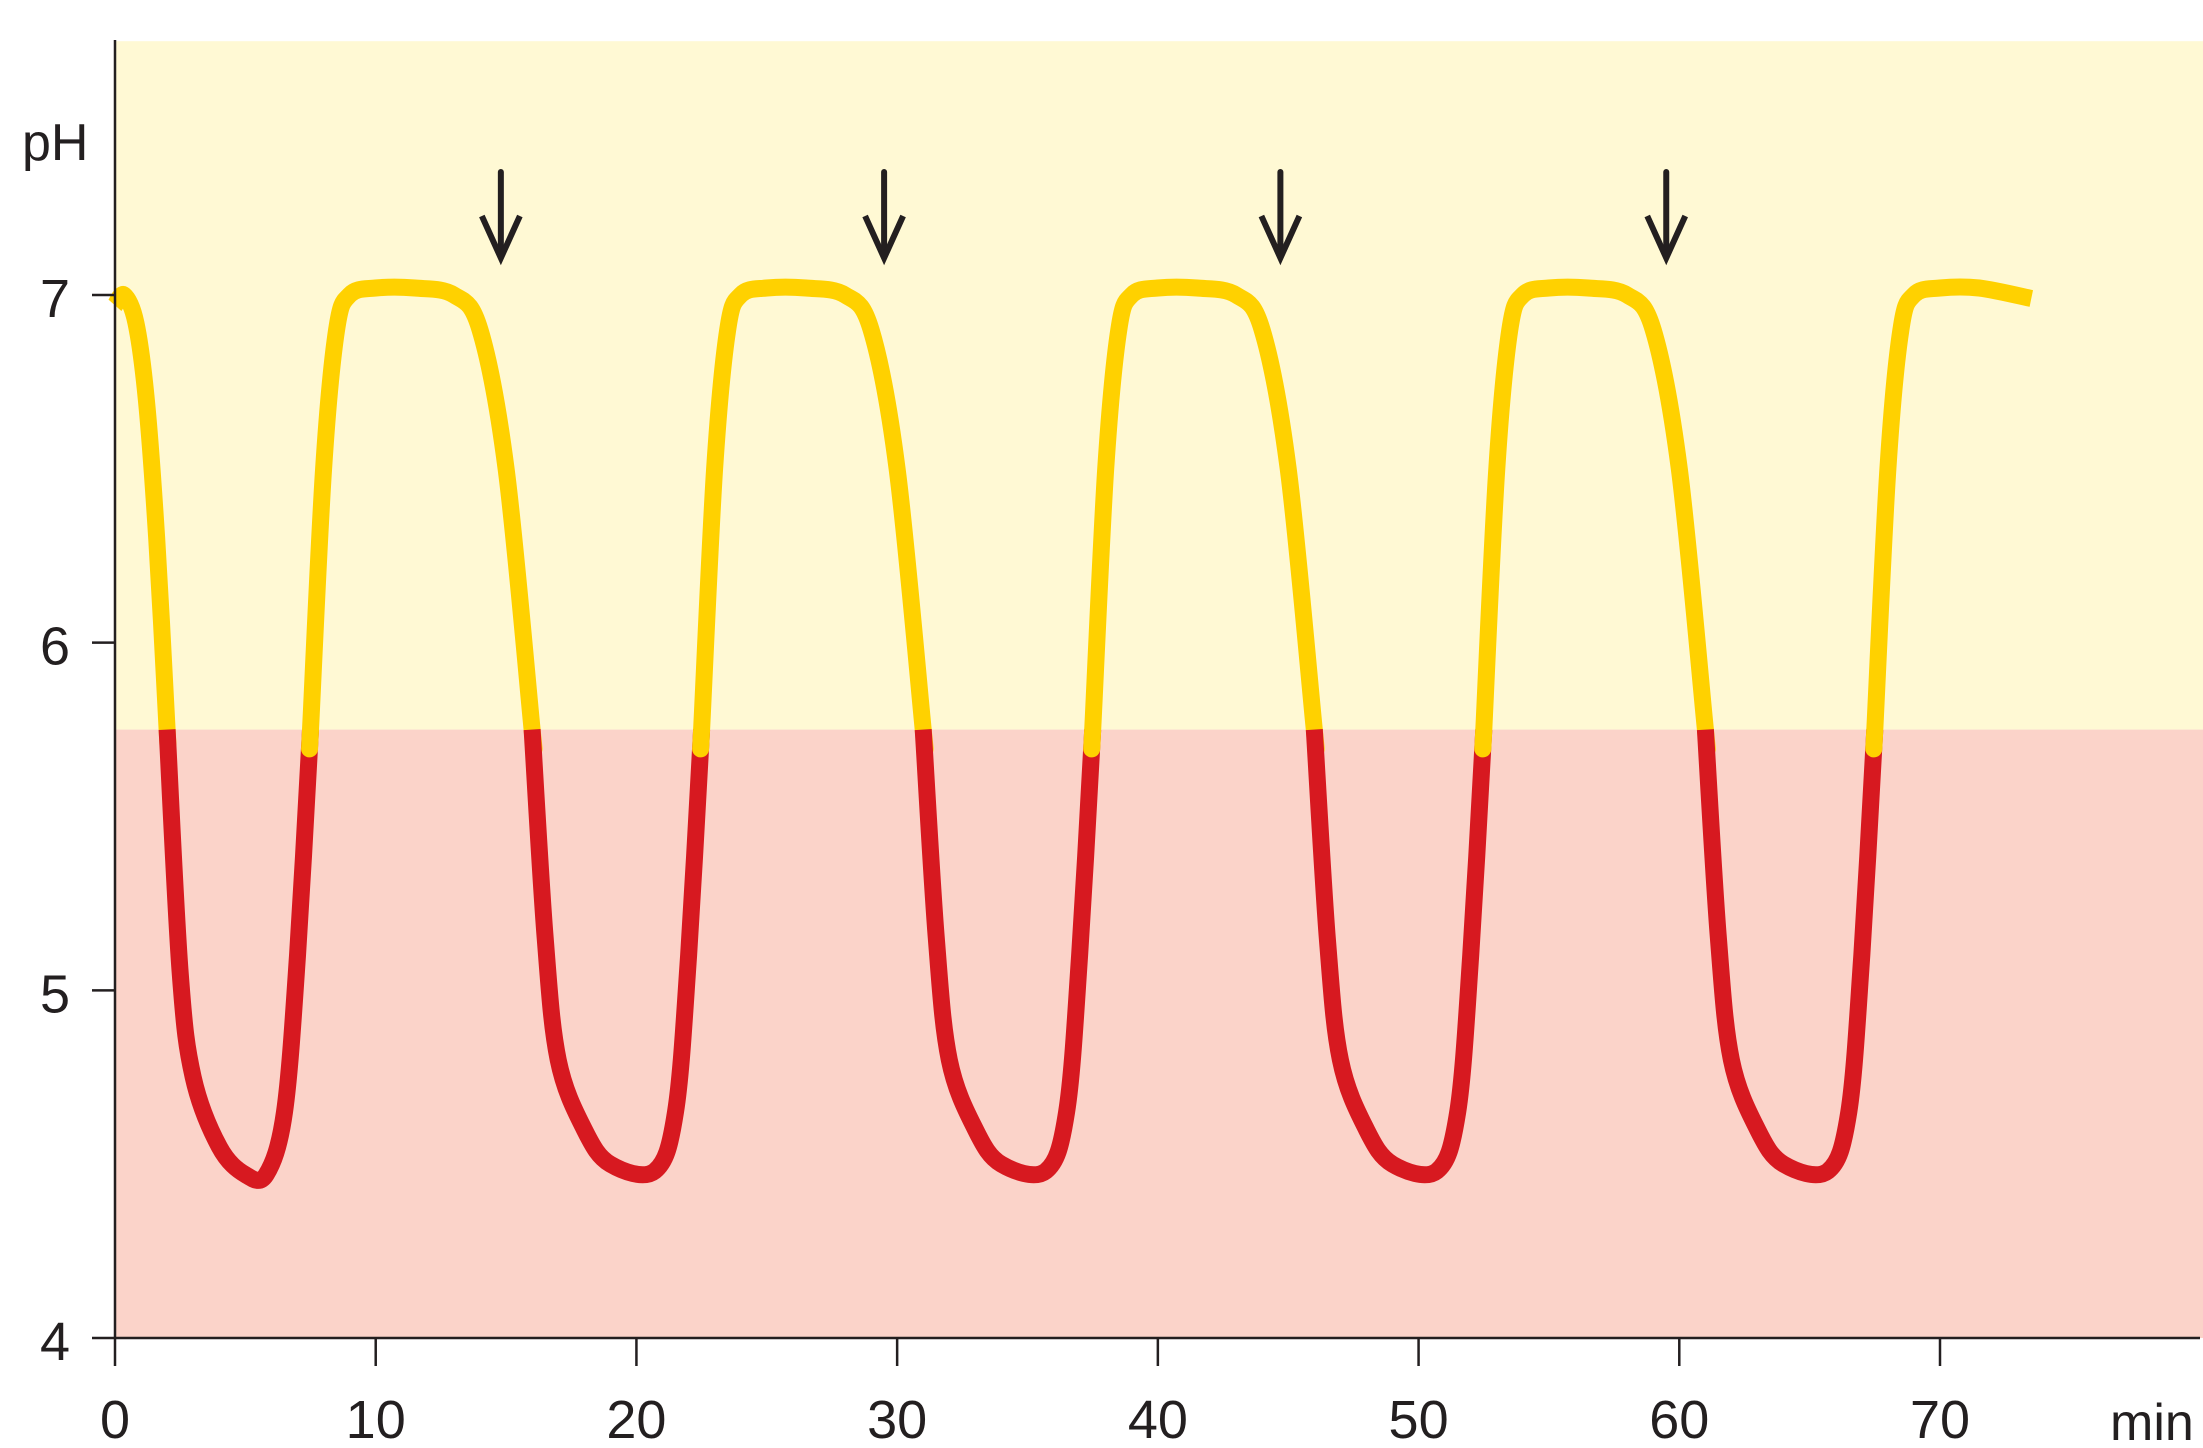 Image resolution: width=2203 pixels, height=1448 pixels. Describe the element at coordinates (55, 994) in the screenshot. I see `y-tick-label: 5` at that location.